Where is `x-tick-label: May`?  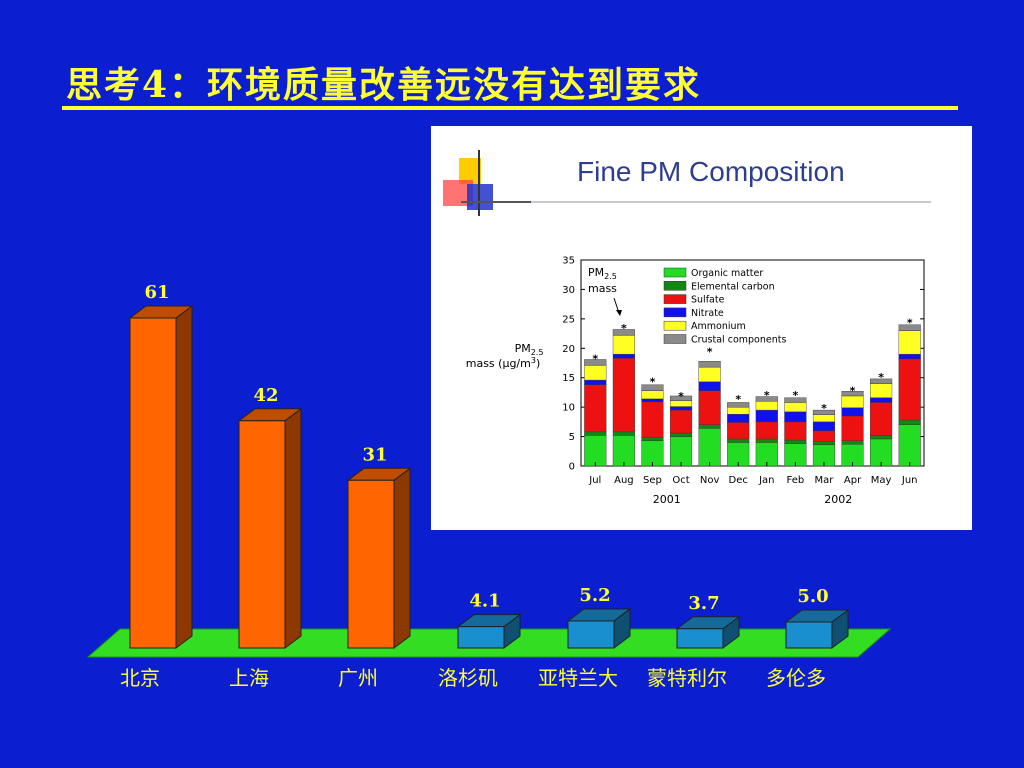
x-tick-label: May is located at coordinates (881, 480).